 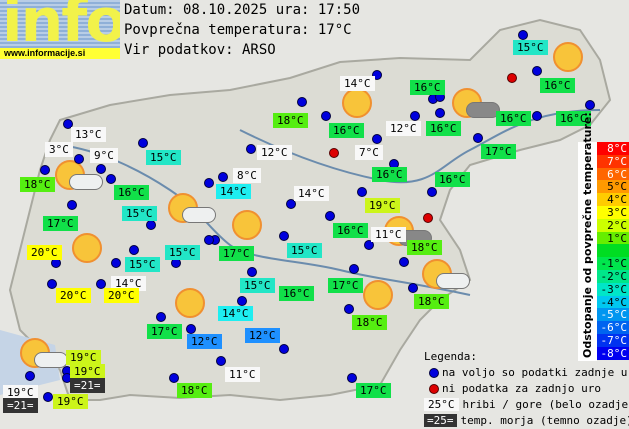 I want to click on scale-step: 1°C, so click(x=613, y=238).